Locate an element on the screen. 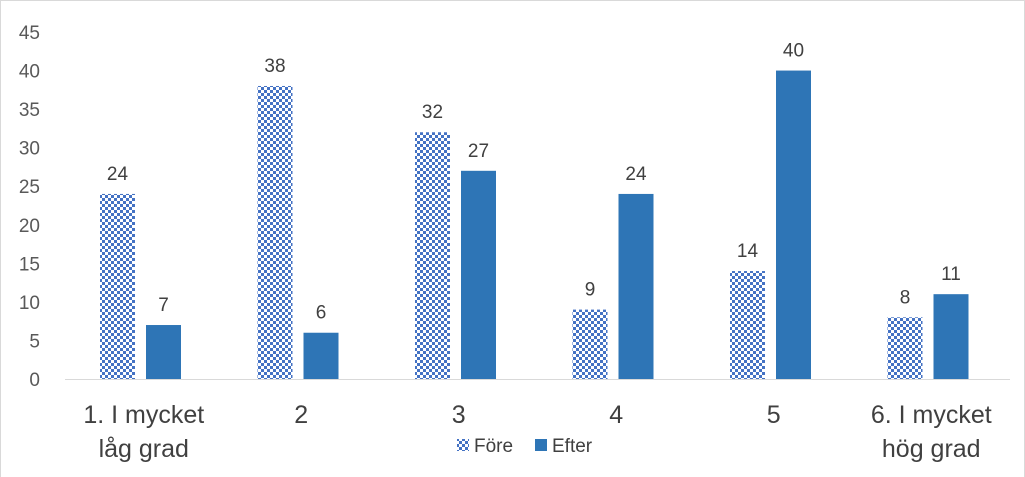  category-label-2-line-0: 3 is located at coordinates (459, 415).